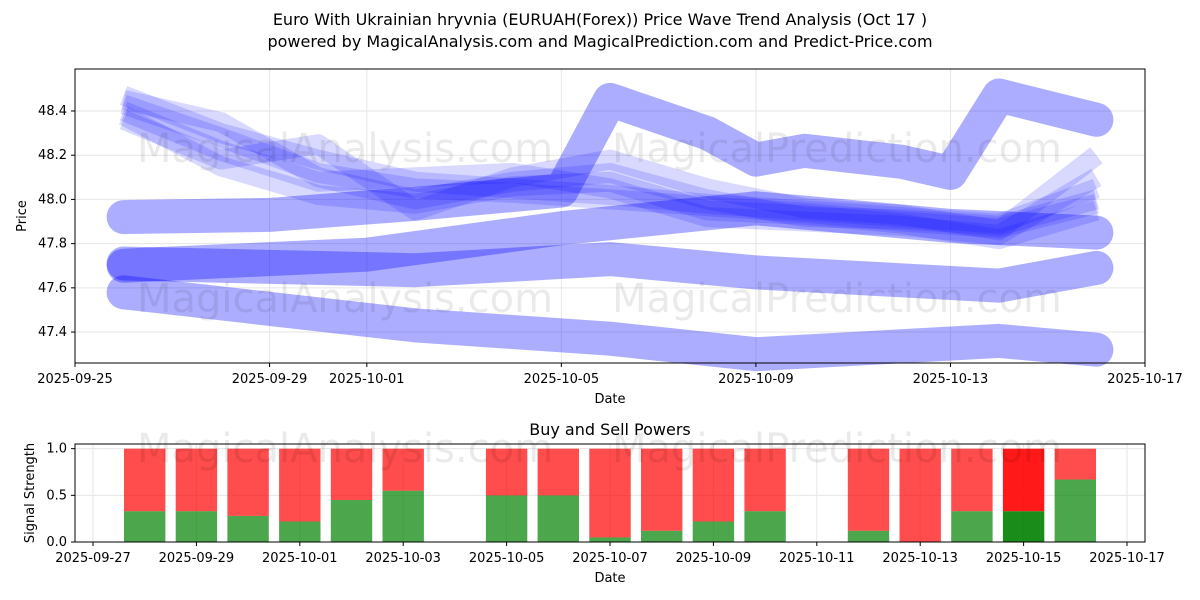 This screenshot has height=600, width=1200. Describe the element at coordinates (56, 222) in the screenshot. I see `price-y-ticks: 47.4 47.6 47.8 48.0 48.2 48.4` at that location.